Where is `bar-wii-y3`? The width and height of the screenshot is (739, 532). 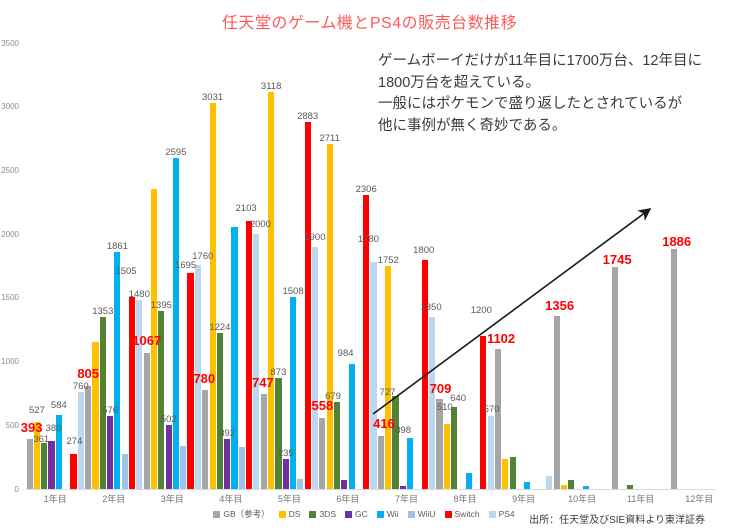
bar-wii-y3 is located at coordinates (176, 323).